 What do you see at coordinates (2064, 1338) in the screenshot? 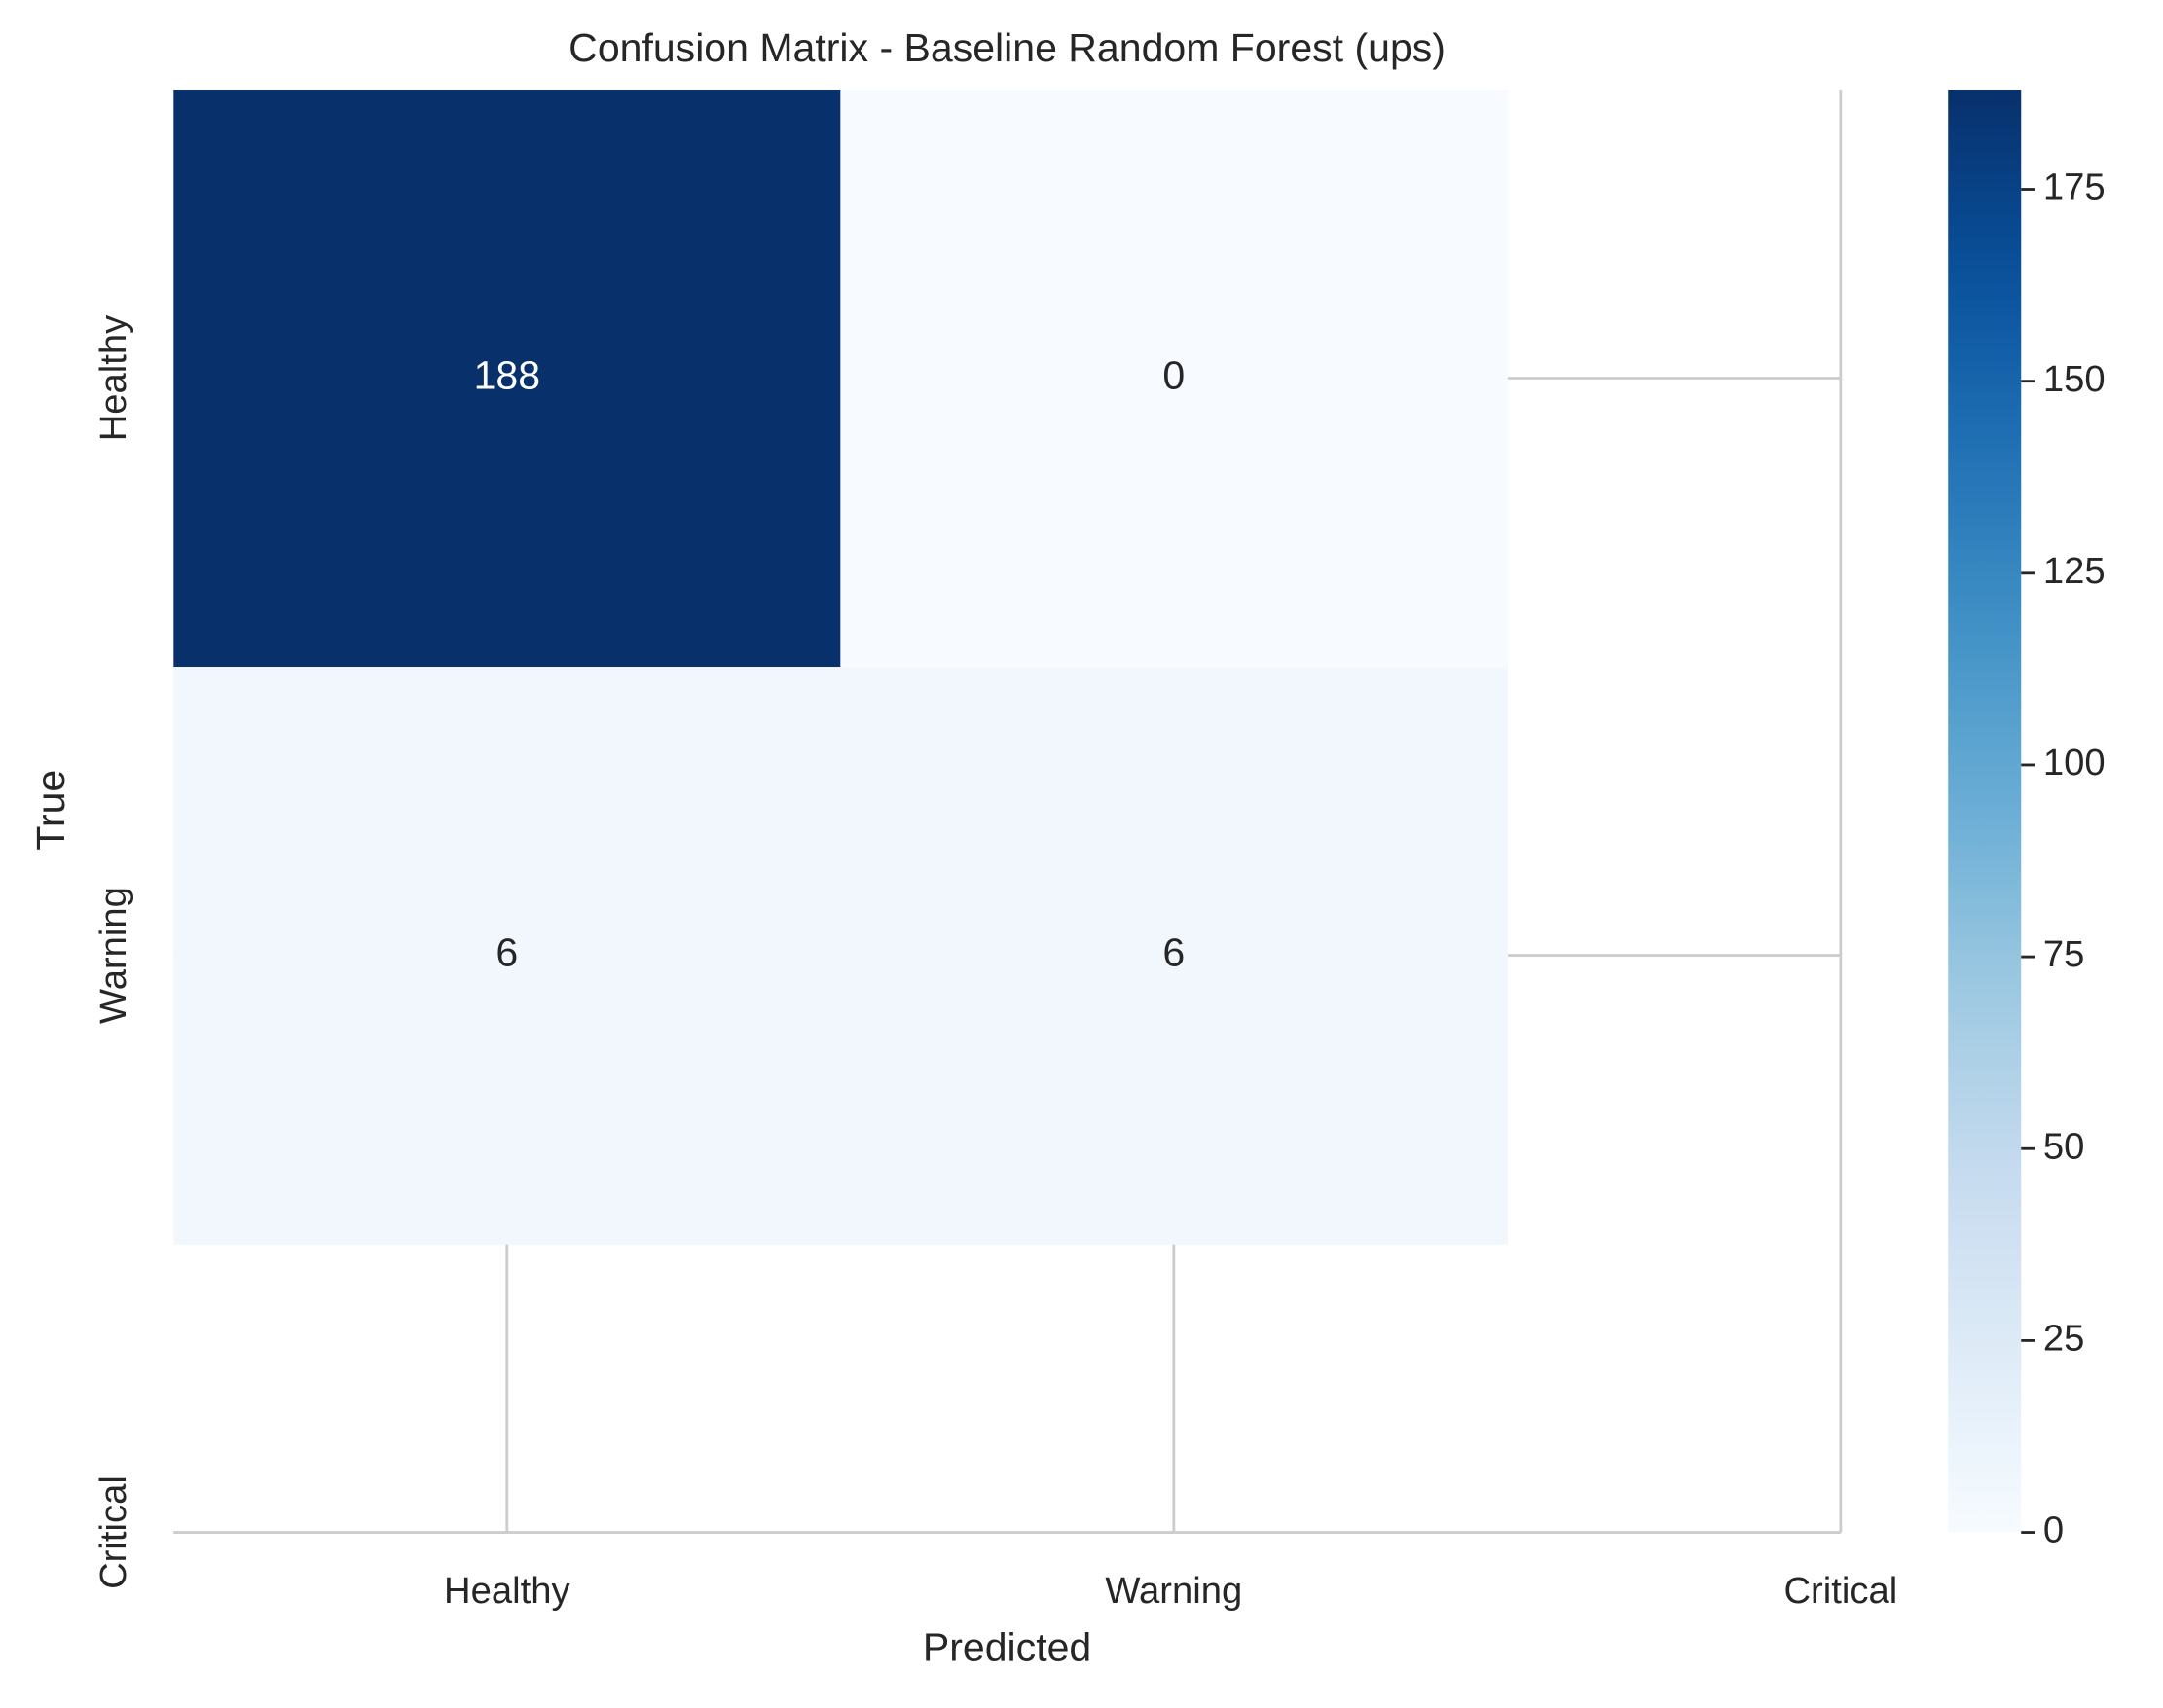
I see `colorbar-tick-label: 25` at bounding box center [2064, 1338].